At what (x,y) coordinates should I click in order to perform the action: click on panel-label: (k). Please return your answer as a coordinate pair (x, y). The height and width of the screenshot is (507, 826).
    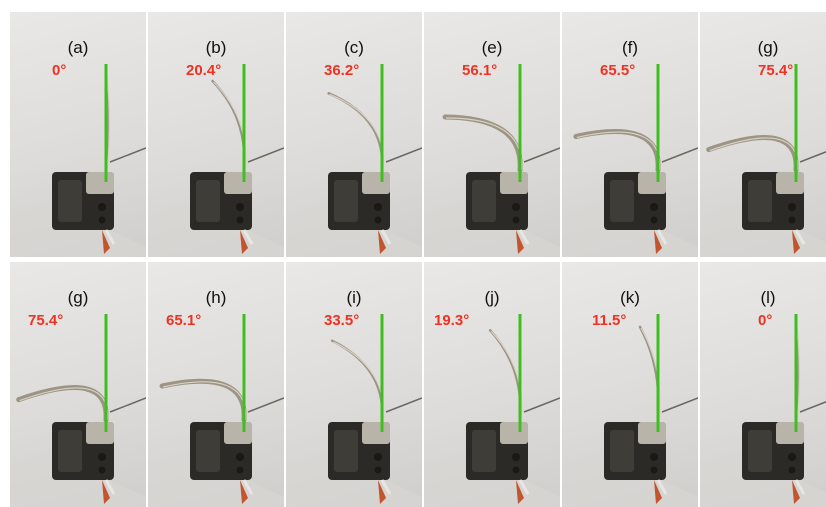
    Looking at the image, I should click on (630, 297).